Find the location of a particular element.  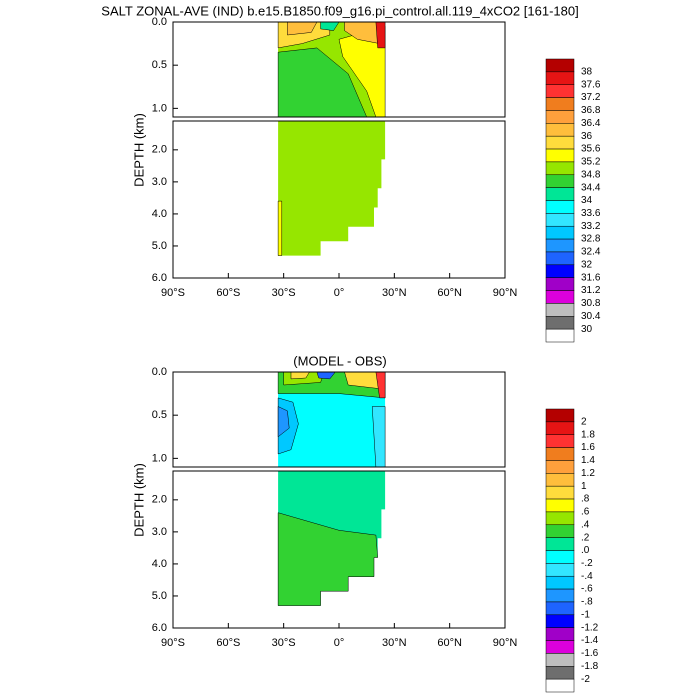

colorbar-label: 30.4 is located at coordinates (591, 316).